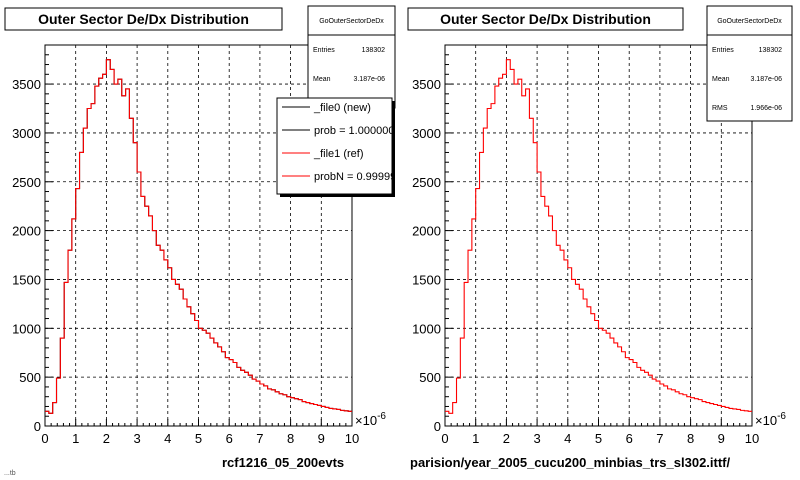 This screenshot has height=480, width=800. Describe the element at coordinates (10, 473) in the screenshot. I see `corner-note: ...tb` at that location.